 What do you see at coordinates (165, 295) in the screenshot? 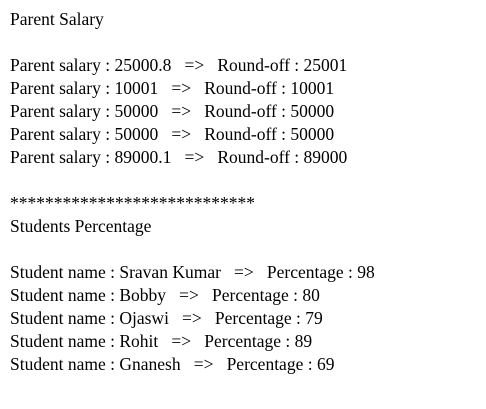
I see `student-line: Student name : Bobby => Percentage : 80` at bounding box center [165, 295].